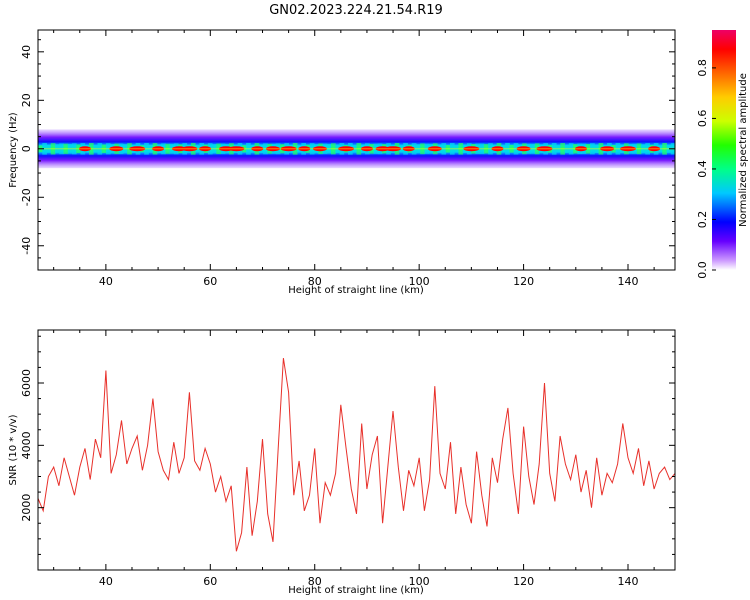 This screenshot has height=600, width=750. Describe the element at coordinates (628, 581) in the screenshot. I see `snr-x-tick-label: 140` at that location.